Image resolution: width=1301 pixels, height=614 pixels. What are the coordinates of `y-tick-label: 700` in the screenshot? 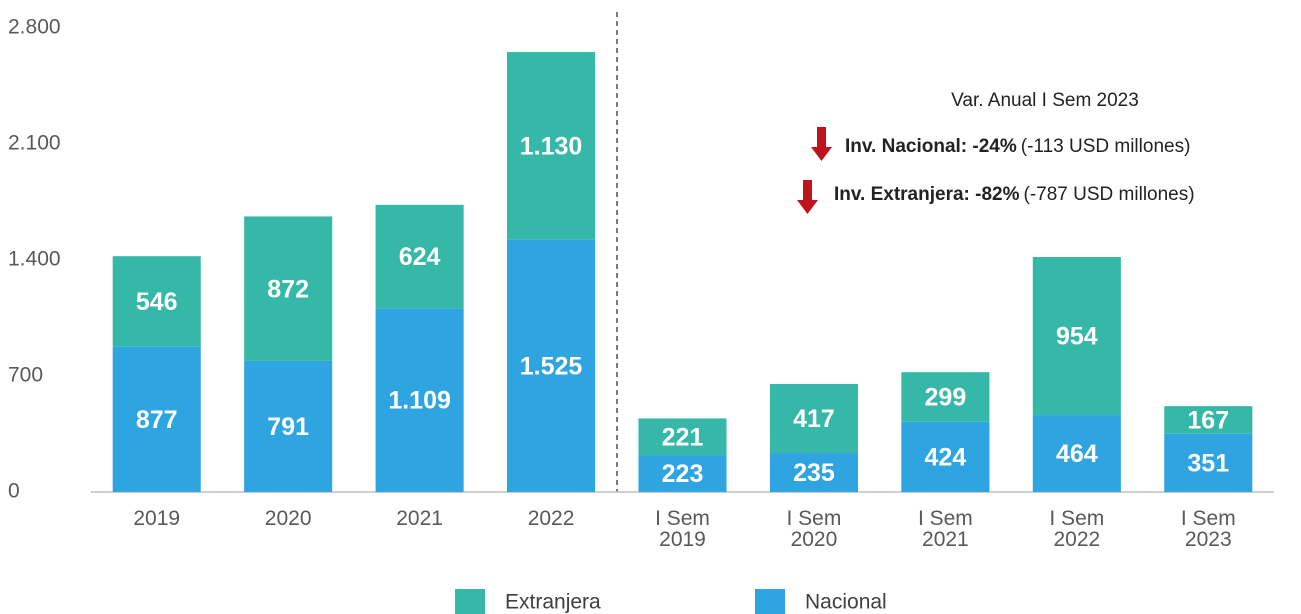 It's located at (25, 375).